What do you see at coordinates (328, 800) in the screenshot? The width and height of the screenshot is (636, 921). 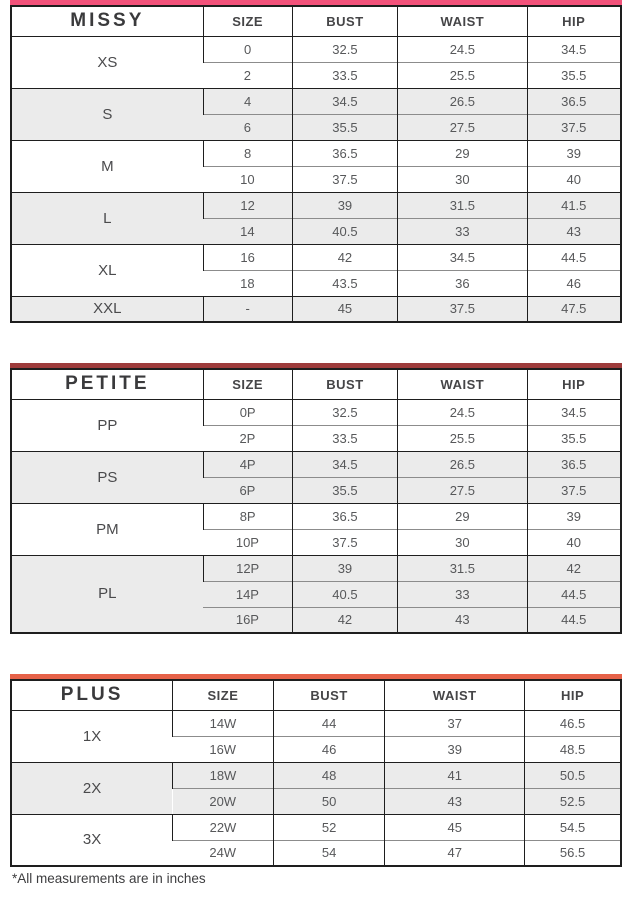 I see `measurement-value: 50` at bounding box center [328, 800].